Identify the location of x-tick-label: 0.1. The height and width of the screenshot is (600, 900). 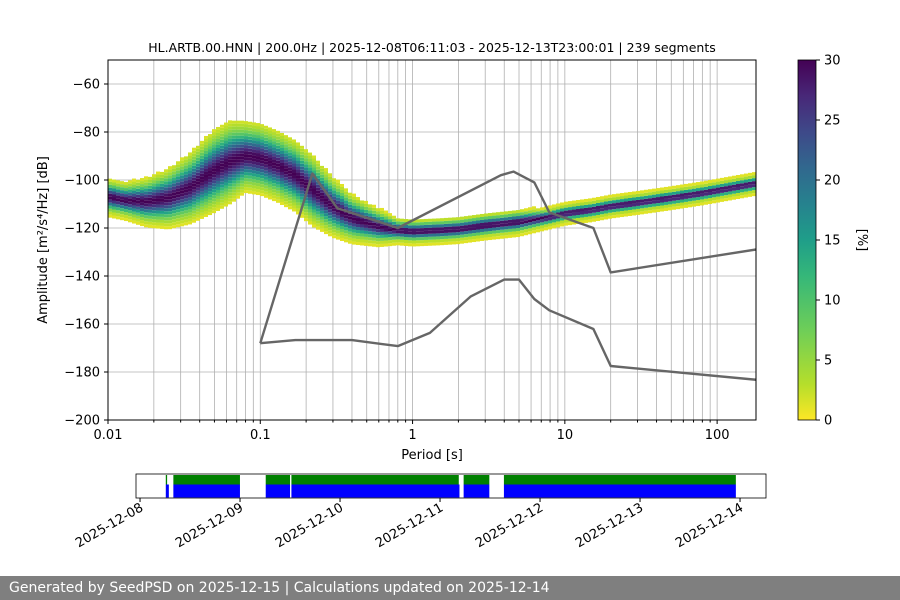
(260, 435).